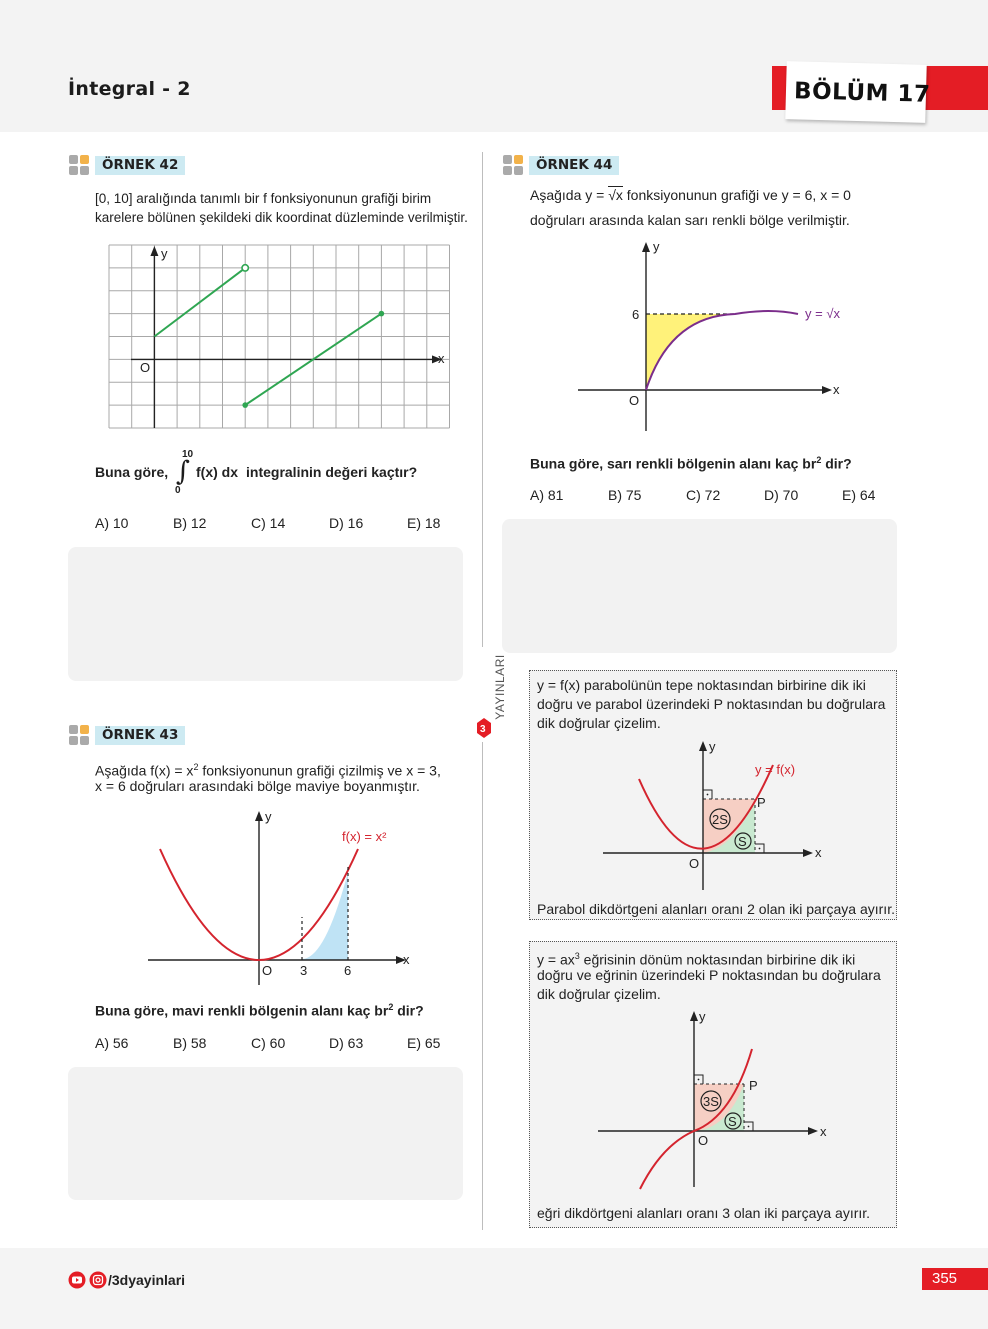 The height and width of the screenshot is (1329, 988). Describe the element at coordinates (265, 1133) in the screenshot. I see `example-43-answer-area` at that location.